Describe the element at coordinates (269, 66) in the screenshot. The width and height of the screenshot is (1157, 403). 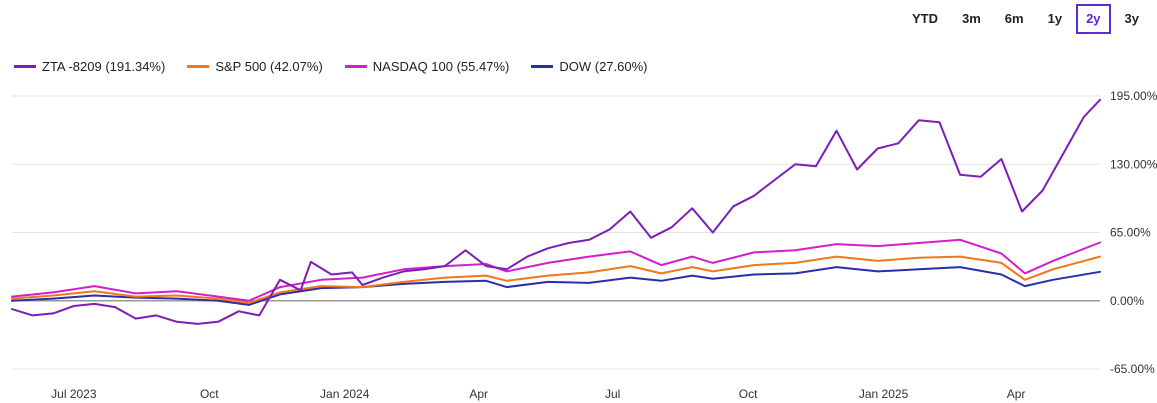
I see `legend-label: S&P 500 (42.07%)` at that location.